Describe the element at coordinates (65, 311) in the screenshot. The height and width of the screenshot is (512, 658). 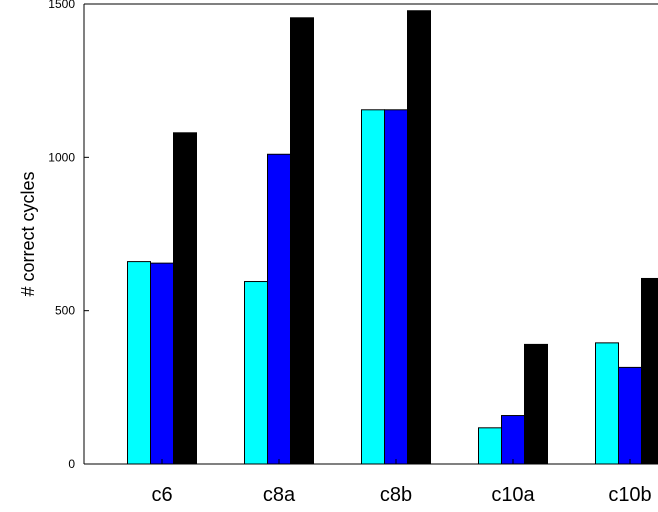
I see `y-tick-label: 500` at that location.